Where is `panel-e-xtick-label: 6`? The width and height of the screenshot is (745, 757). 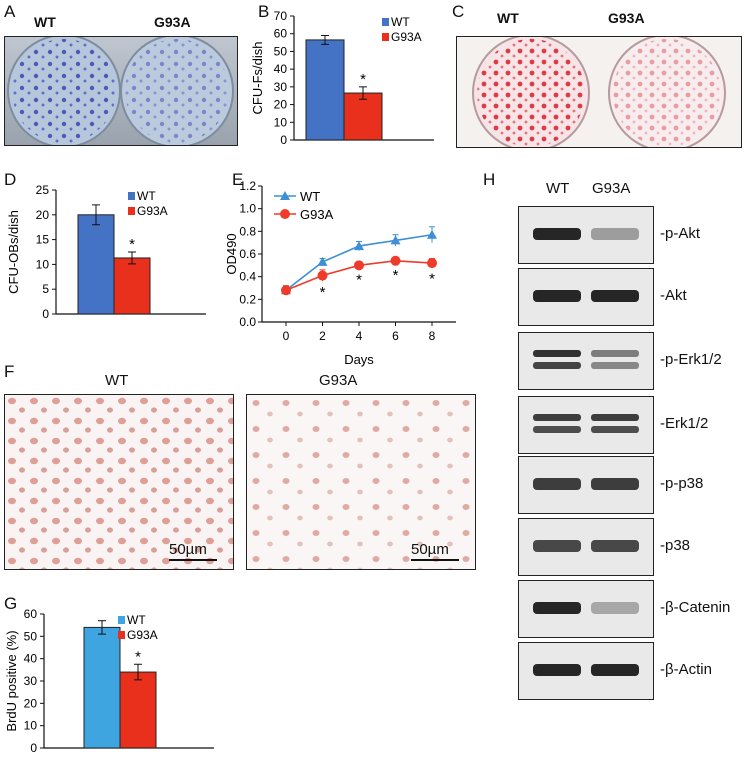 panel-e-xtick-label: 6 is located at coordinates (395, 336).